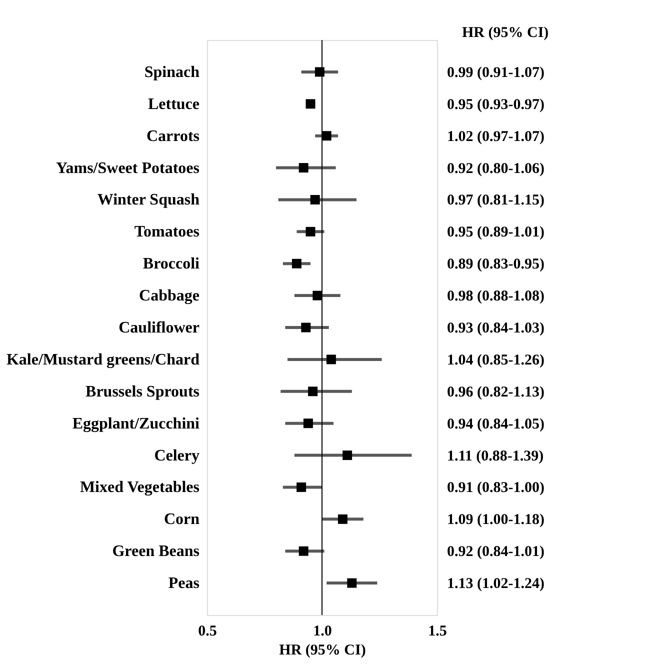 Image resolution: width=647 pixels, height=669 pixels. What do you see at coordinates (174, 104) in the screenshot?
I see `y-tick-label: Lettuce` at bounding box center [174, 104].